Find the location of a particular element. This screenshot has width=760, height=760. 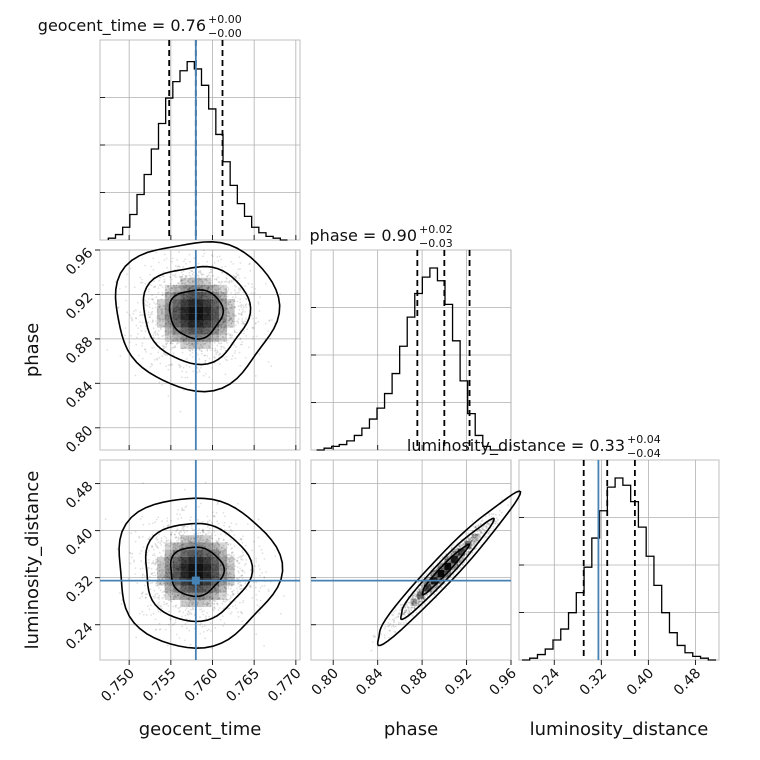

density-cells is located at coordinates (196, 313).